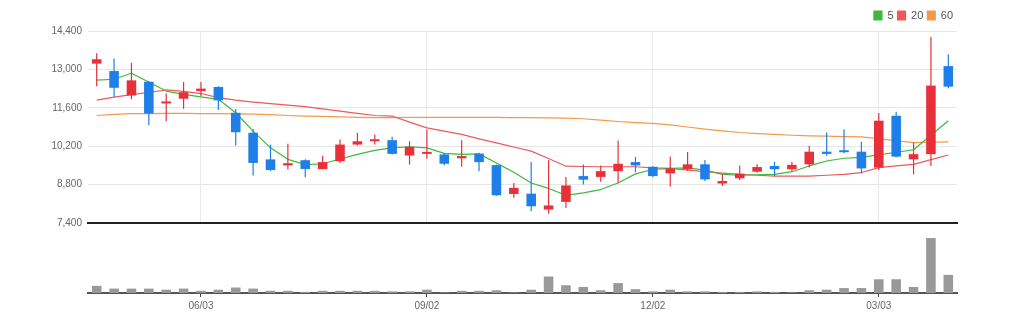  What do you see at coordinates (201, 305) in the screenshot?
I see `x-tick-label: 06/03` at bounding box center [201, 305].